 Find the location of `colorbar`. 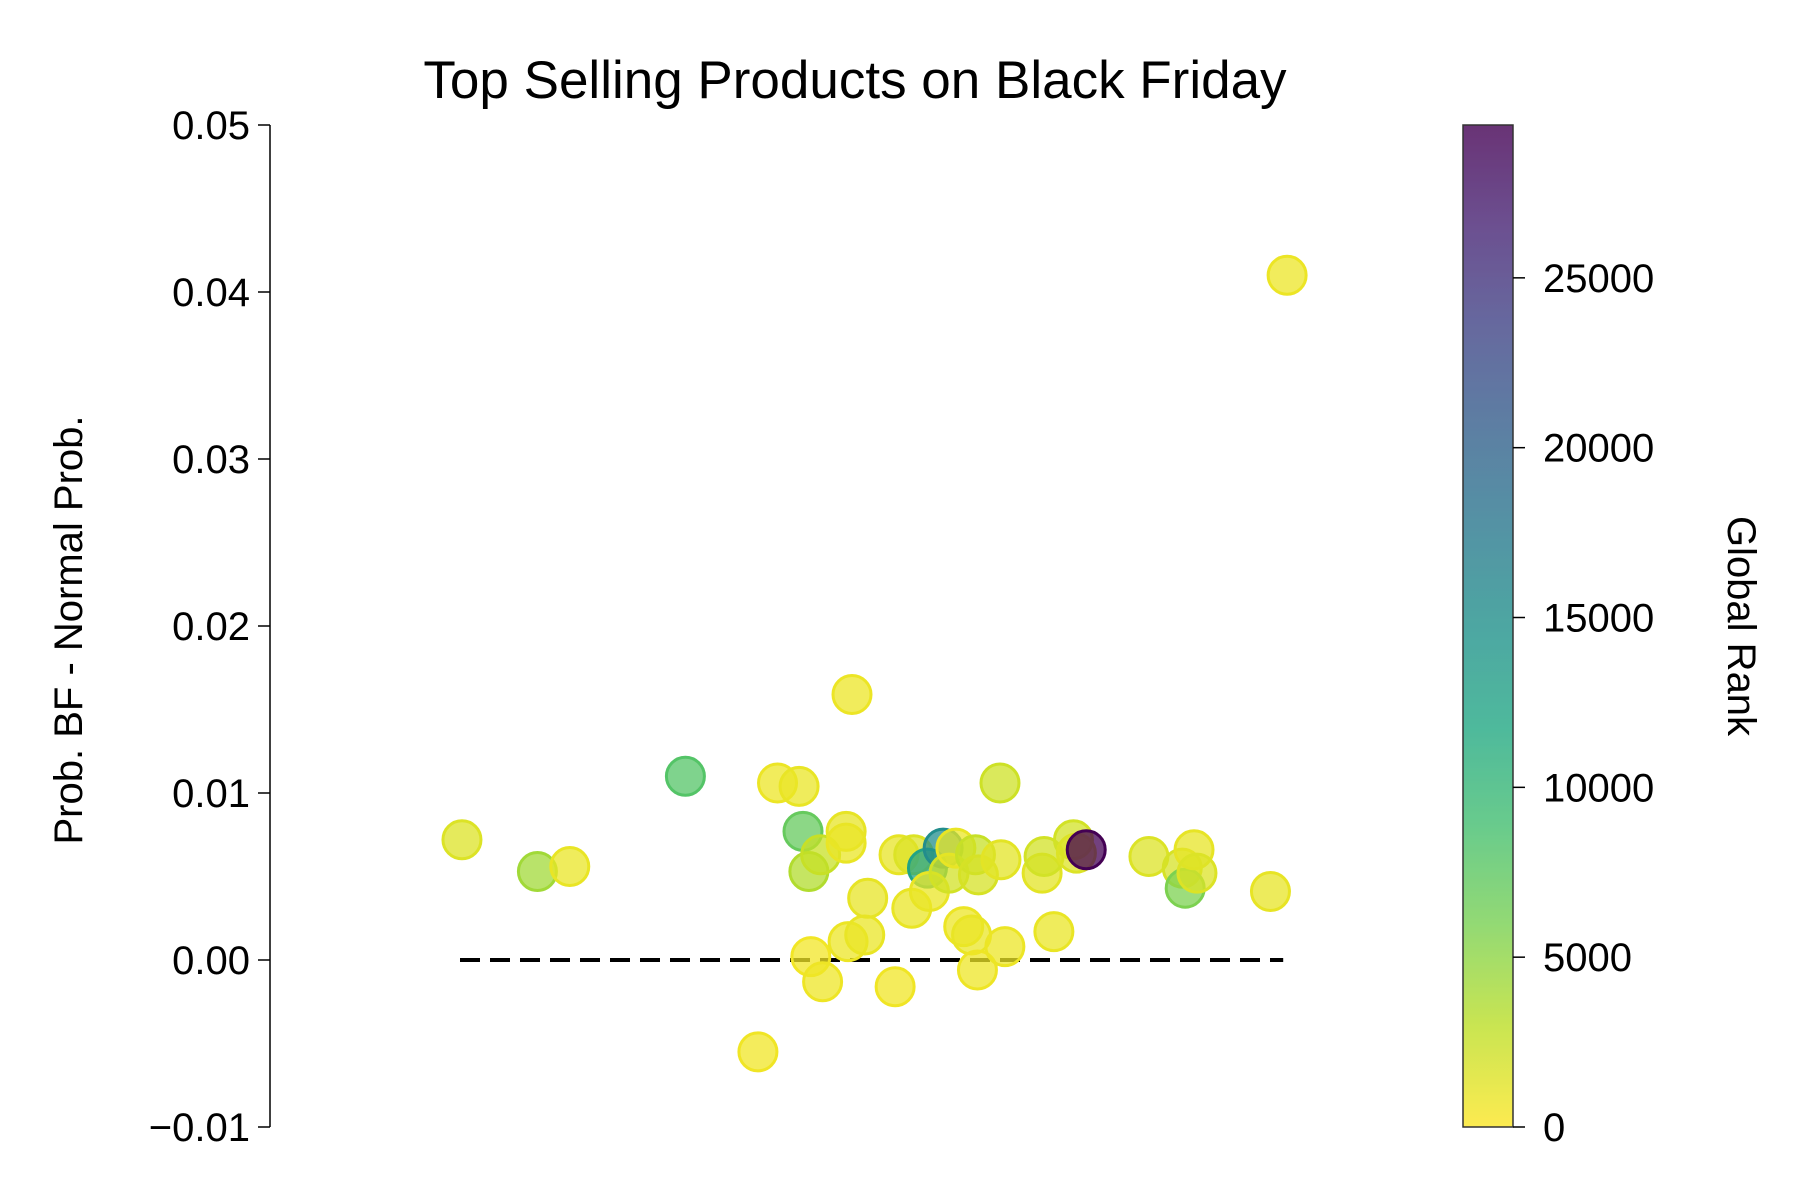

colorbar is located at coordinates (1488, 626).